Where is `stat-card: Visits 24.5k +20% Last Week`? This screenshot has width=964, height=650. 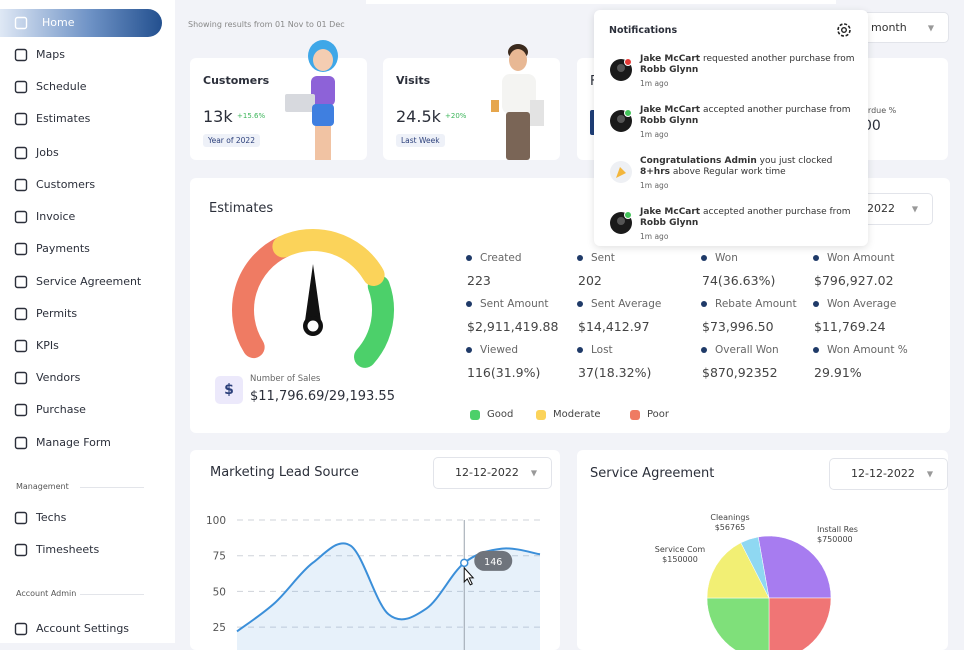 stat-card: Visits 24.5k +20% Last Week is located at coordinates (471, 102).